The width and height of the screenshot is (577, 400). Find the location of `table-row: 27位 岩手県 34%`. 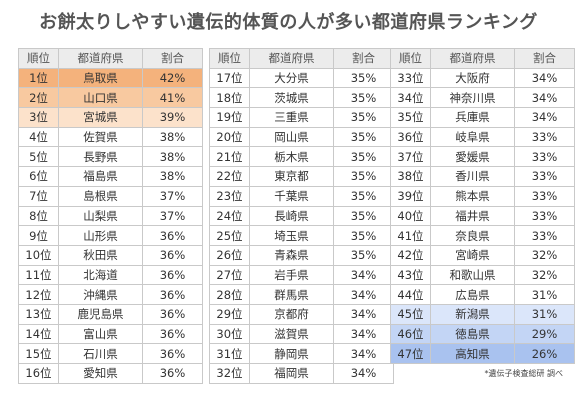

table-row: 27位 岩手県 34% is located at coordinates (301, 275).